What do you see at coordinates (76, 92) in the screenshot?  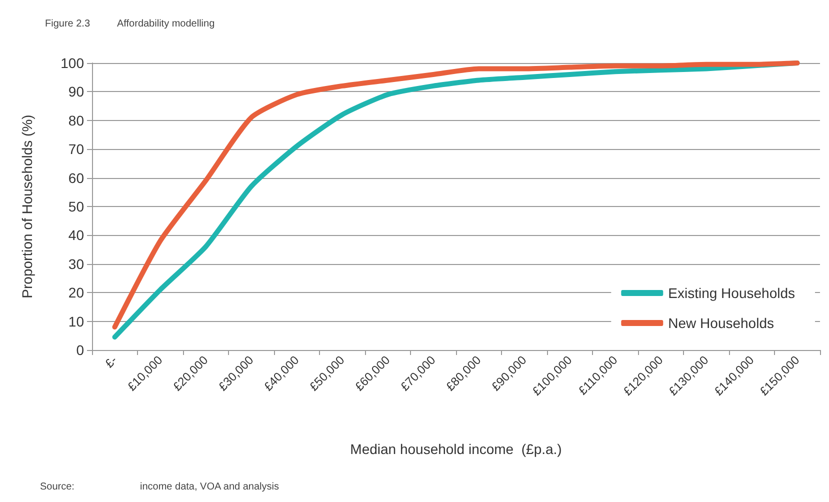 I see `y-tick-label: 90` at bounding box center [76, 92].